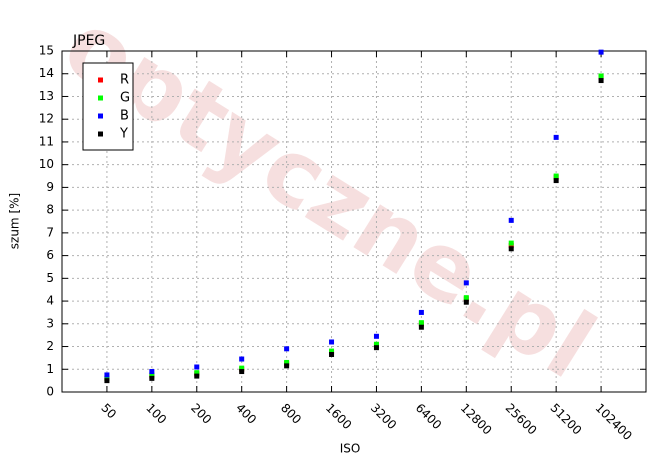 This screenshot has width=670, height=463. I want to click on x-tick-label: 100, so click(156, 414).